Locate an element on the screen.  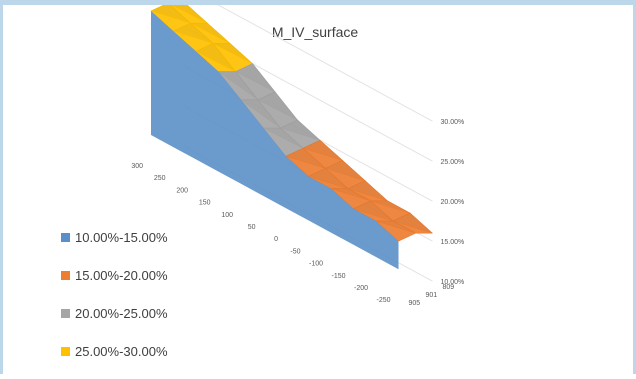
x-tick-label: 300 is located at coordinates (137, 166).